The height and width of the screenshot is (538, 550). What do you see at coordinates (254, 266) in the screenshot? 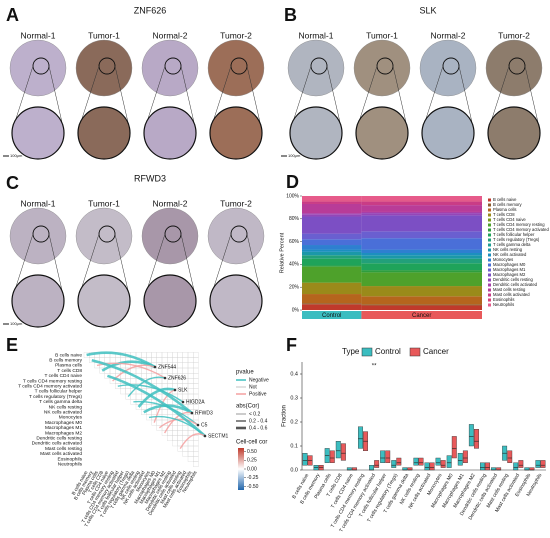
I see `zoom-line` at bounding box center [254, 266].